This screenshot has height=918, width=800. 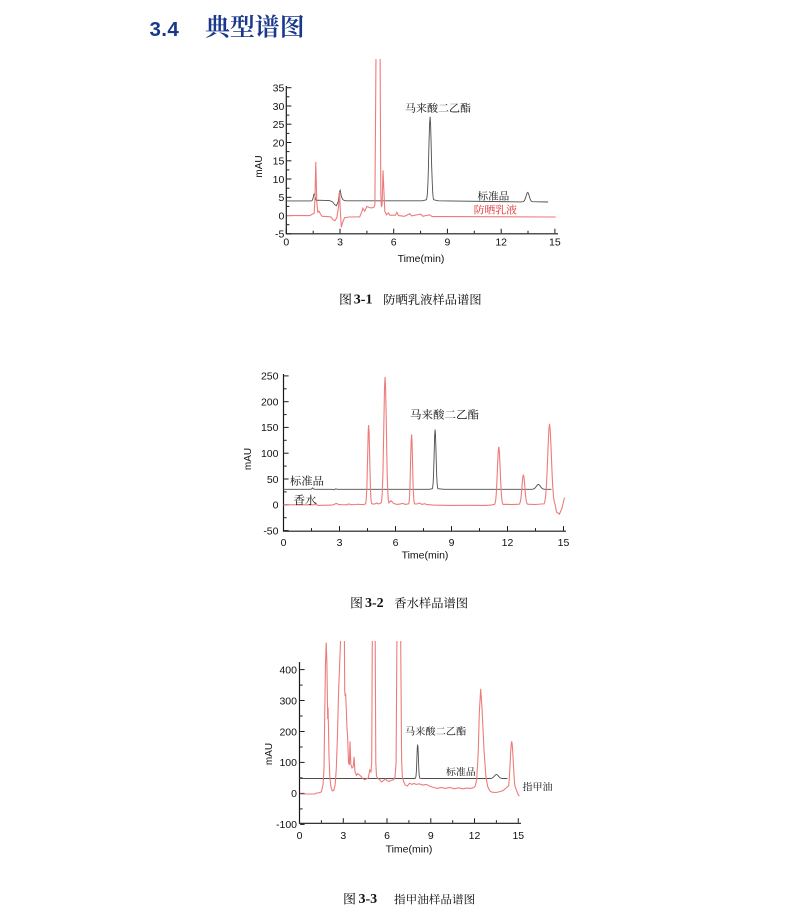 What do you see at coordinates (286, 825) in the screenshot?
I see `svg-text: -100` at bounding box center [286, 825].